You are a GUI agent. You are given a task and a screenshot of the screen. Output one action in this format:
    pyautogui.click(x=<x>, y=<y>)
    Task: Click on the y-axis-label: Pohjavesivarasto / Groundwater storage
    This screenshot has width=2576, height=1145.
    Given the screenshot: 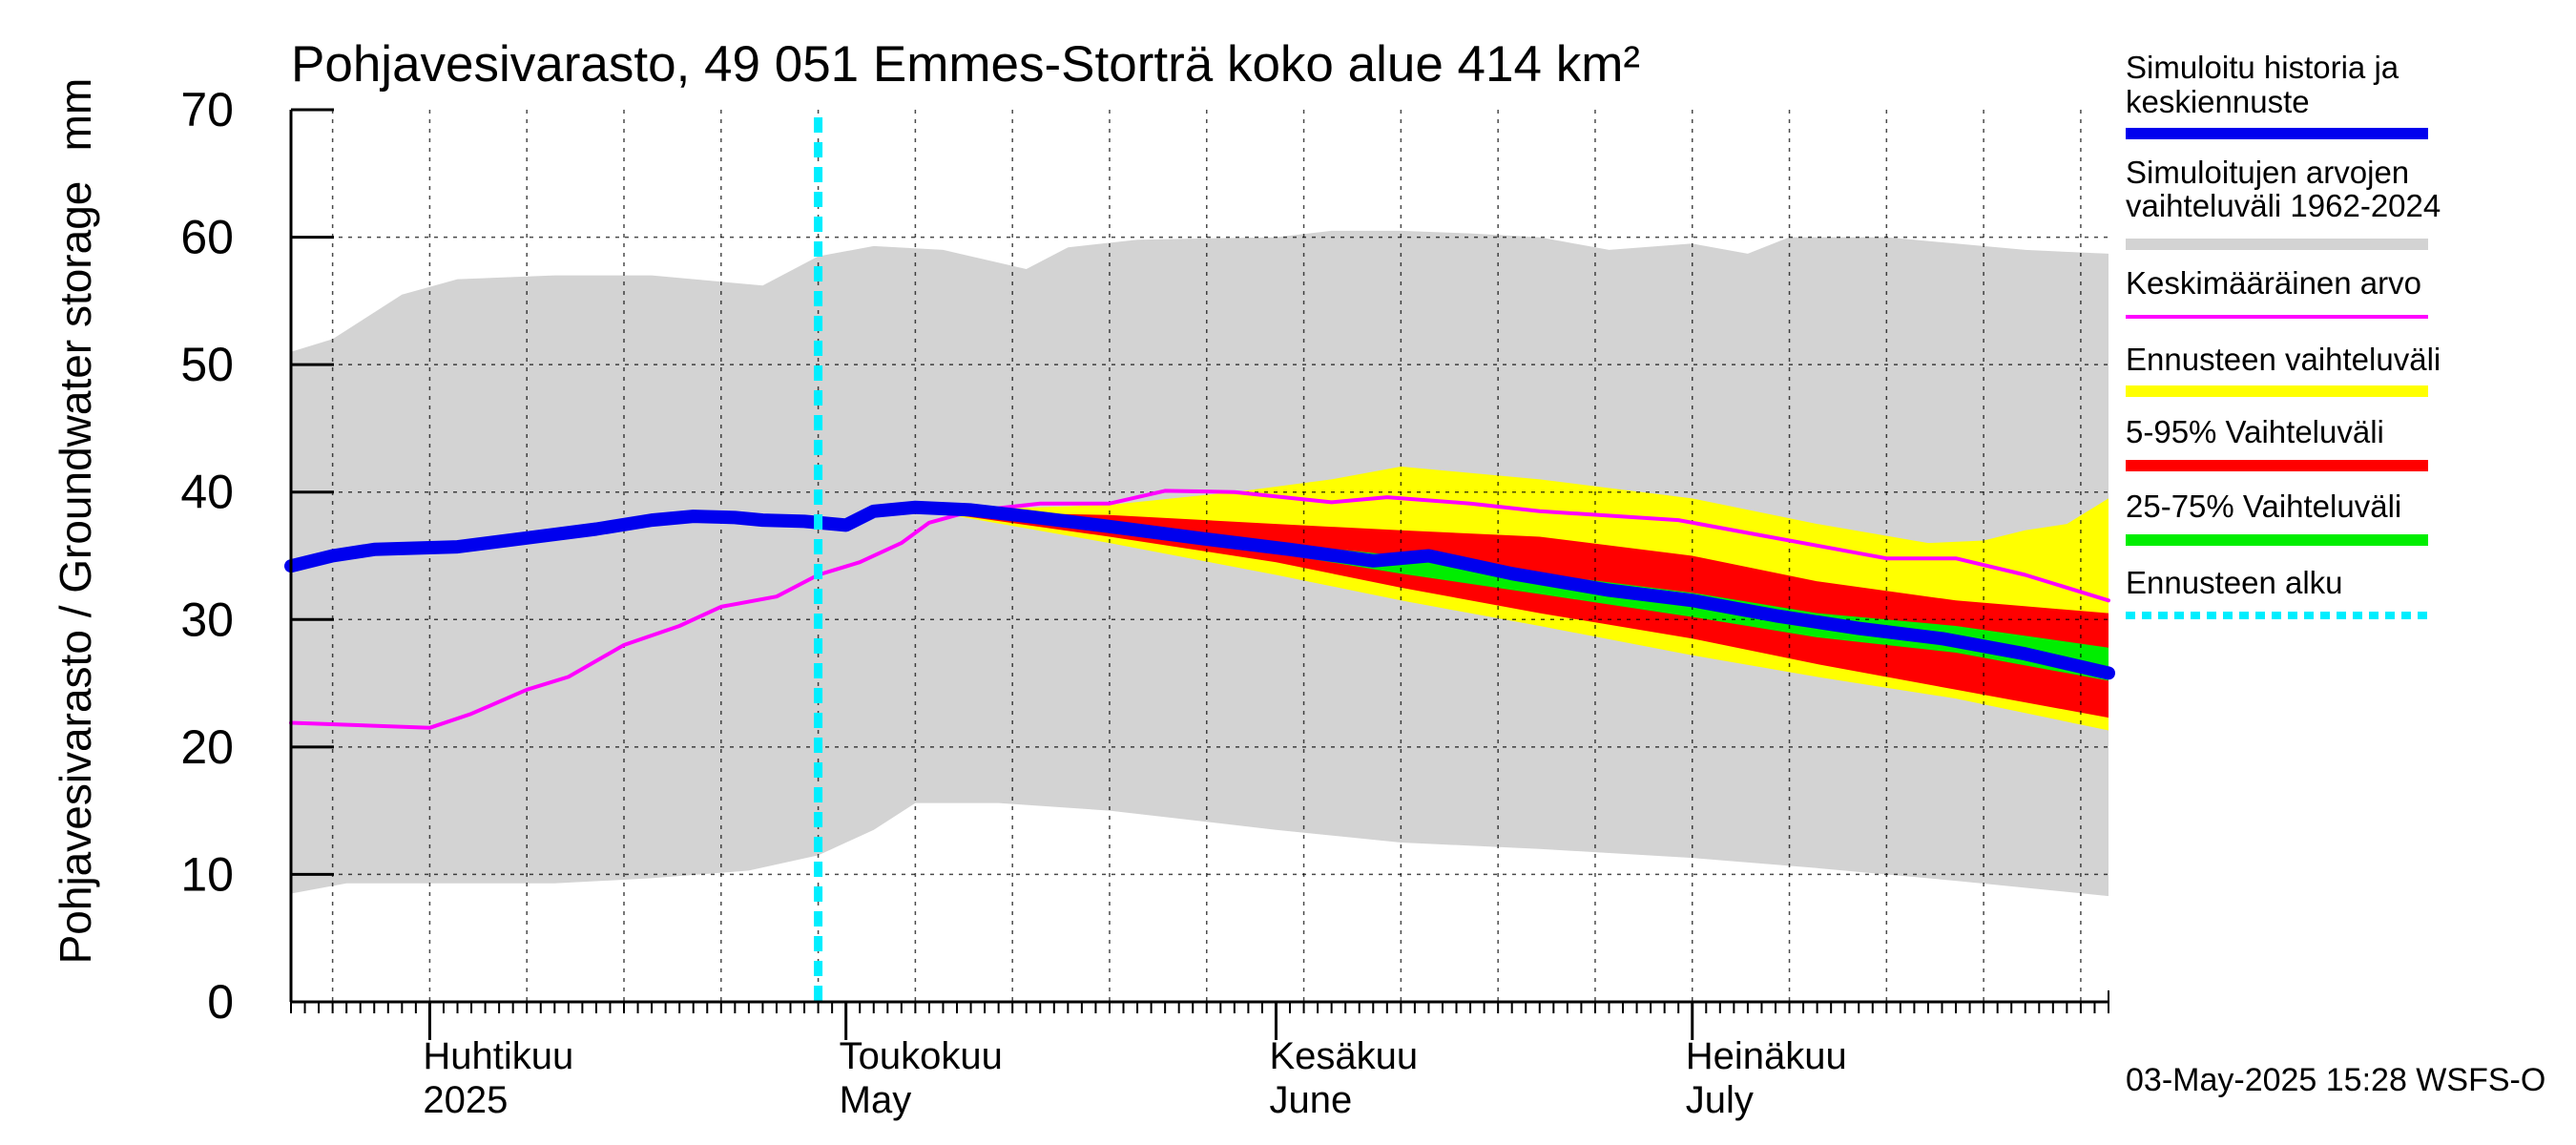 What is the action you would take?
    pyautogui.click(x=75, y=573)
    